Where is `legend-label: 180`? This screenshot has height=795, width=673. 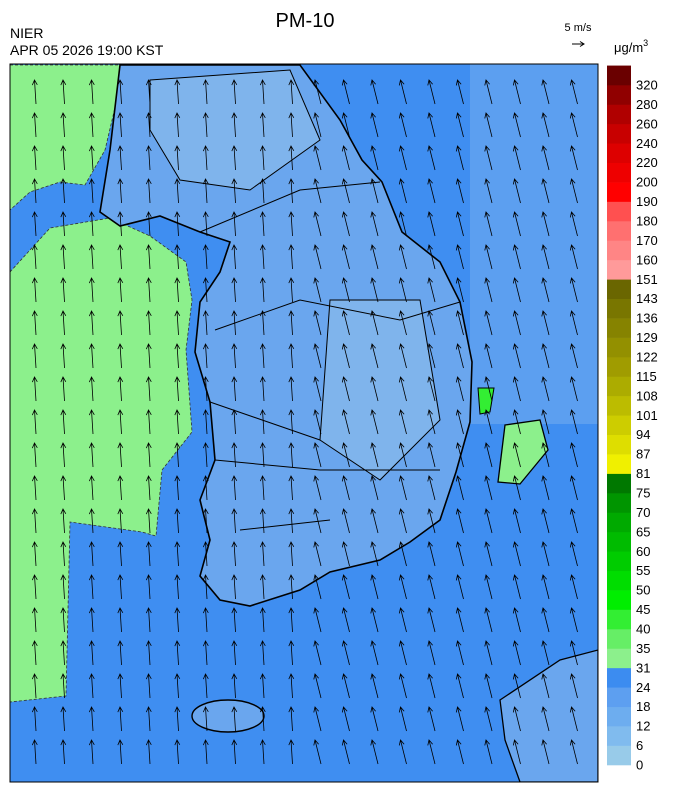
legend-label: 180 is located at coordinates (647, 221).